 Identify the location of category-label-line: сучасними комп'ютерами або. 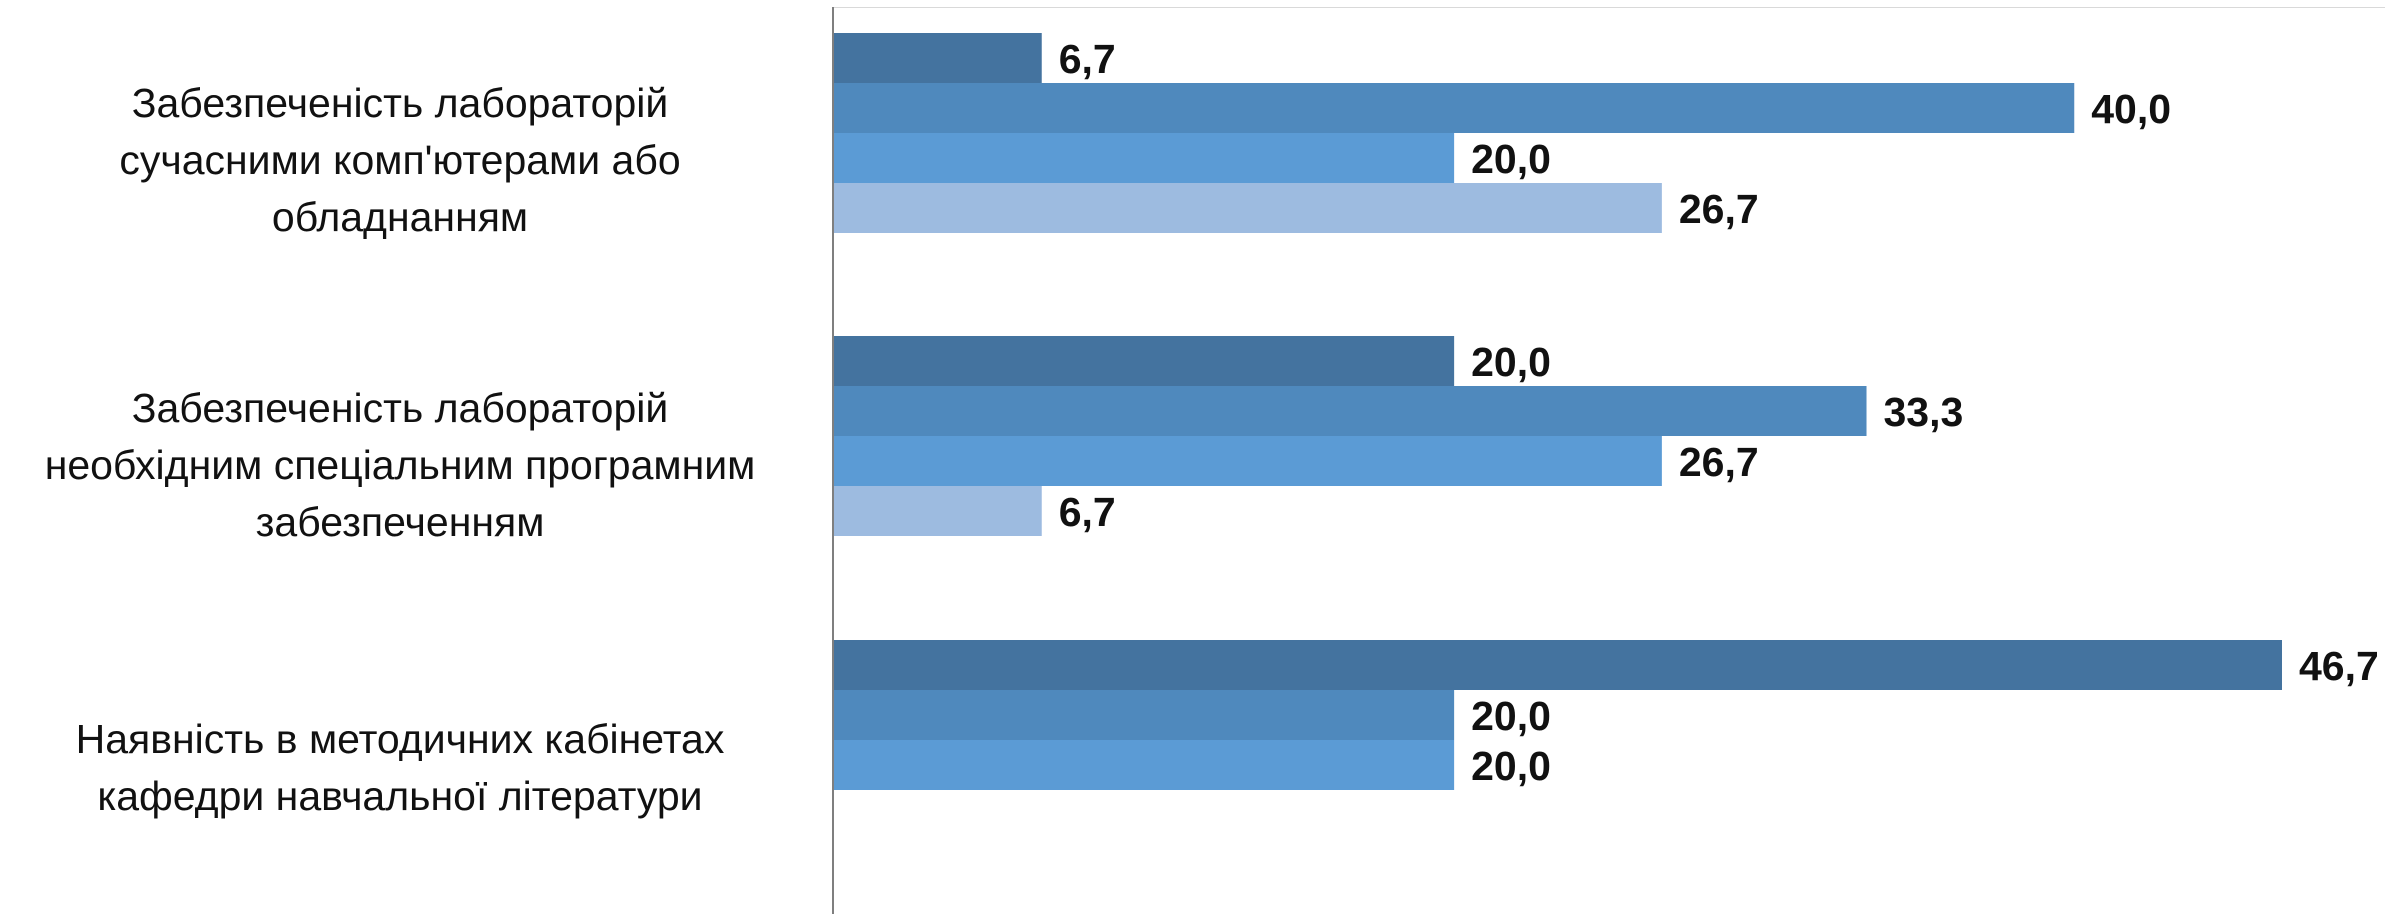
(400, 160).